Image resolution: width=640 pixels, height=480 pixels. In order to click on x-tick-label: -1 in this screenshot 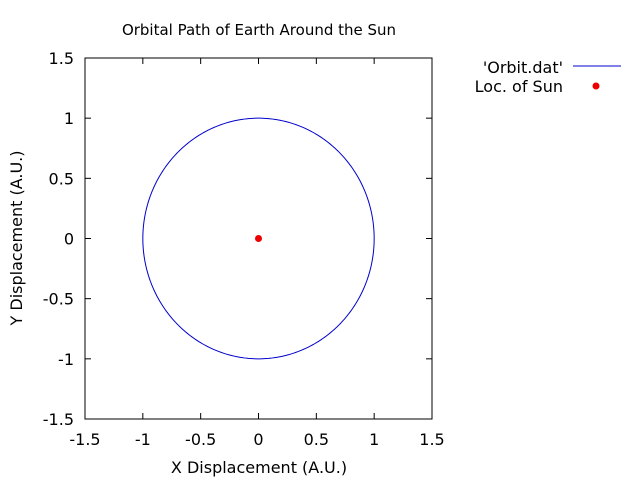, I will do `click(143, 439)`.